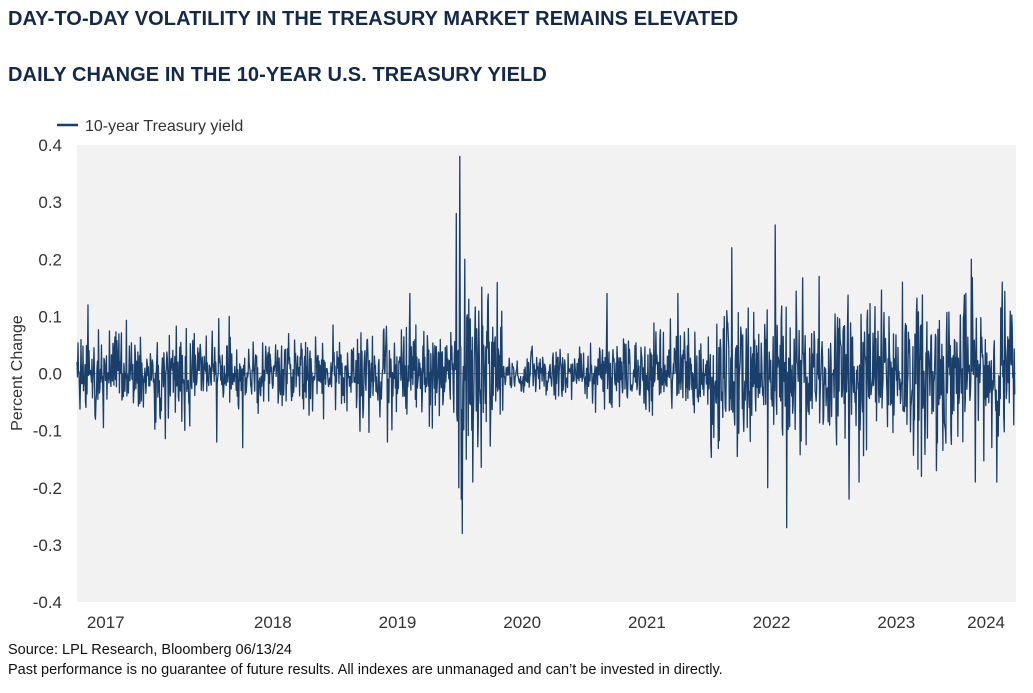 This screenshot has height=693, width=1033. Describe the element at coordinates (164, 126) in the screenshot. I see `legend-label: 10-year Treasury yield` at that location.